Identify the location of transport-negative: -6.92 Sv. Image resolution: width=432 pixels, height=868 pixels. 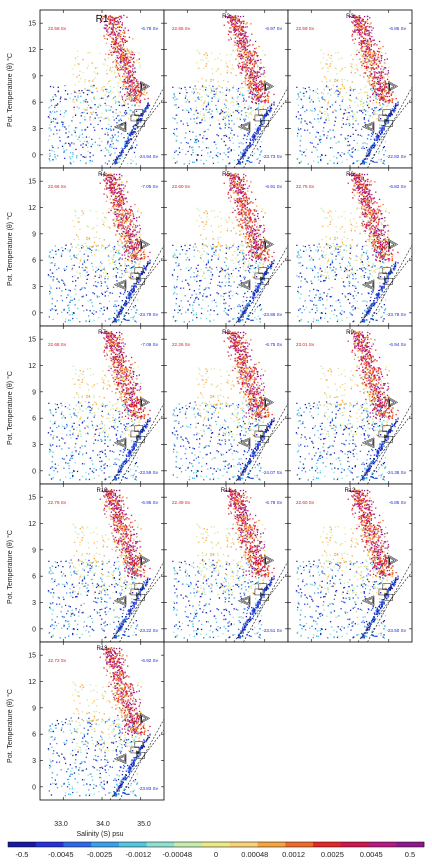
(150, 660).